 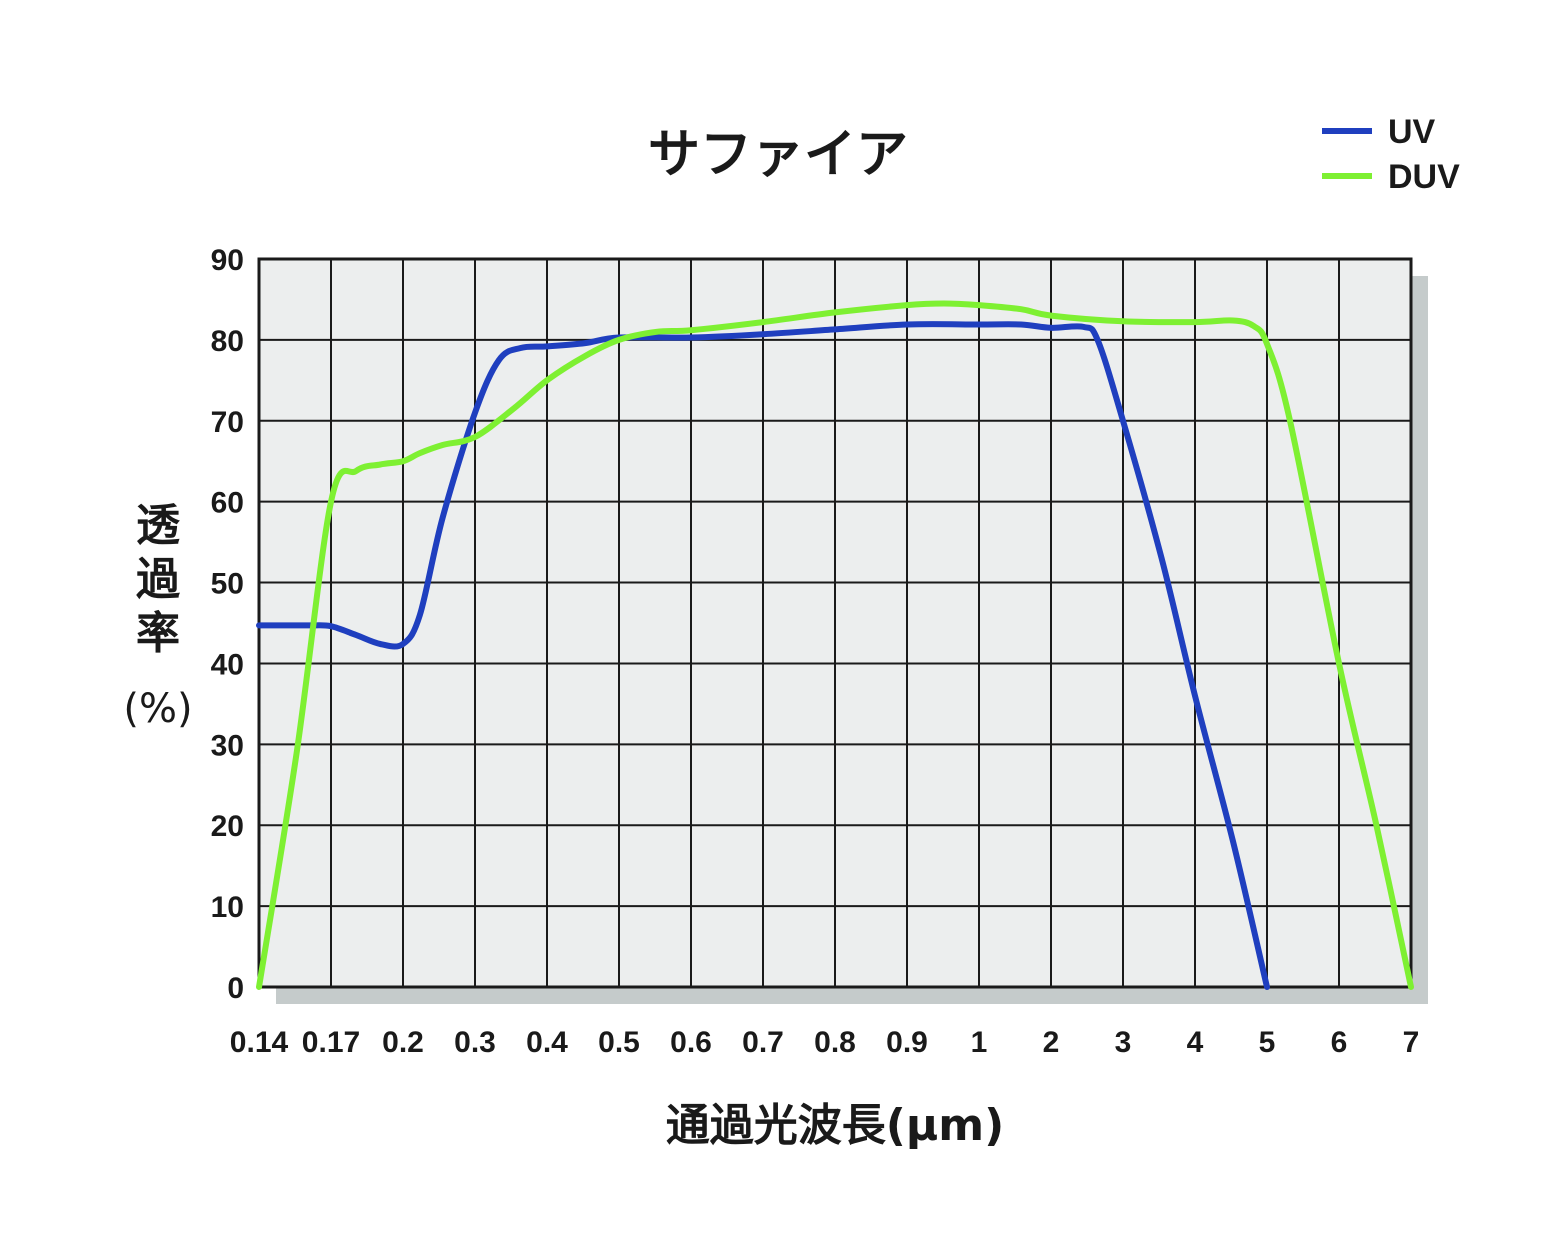 I want to click on chart-title: サファイア, so click(x=778, y=155).